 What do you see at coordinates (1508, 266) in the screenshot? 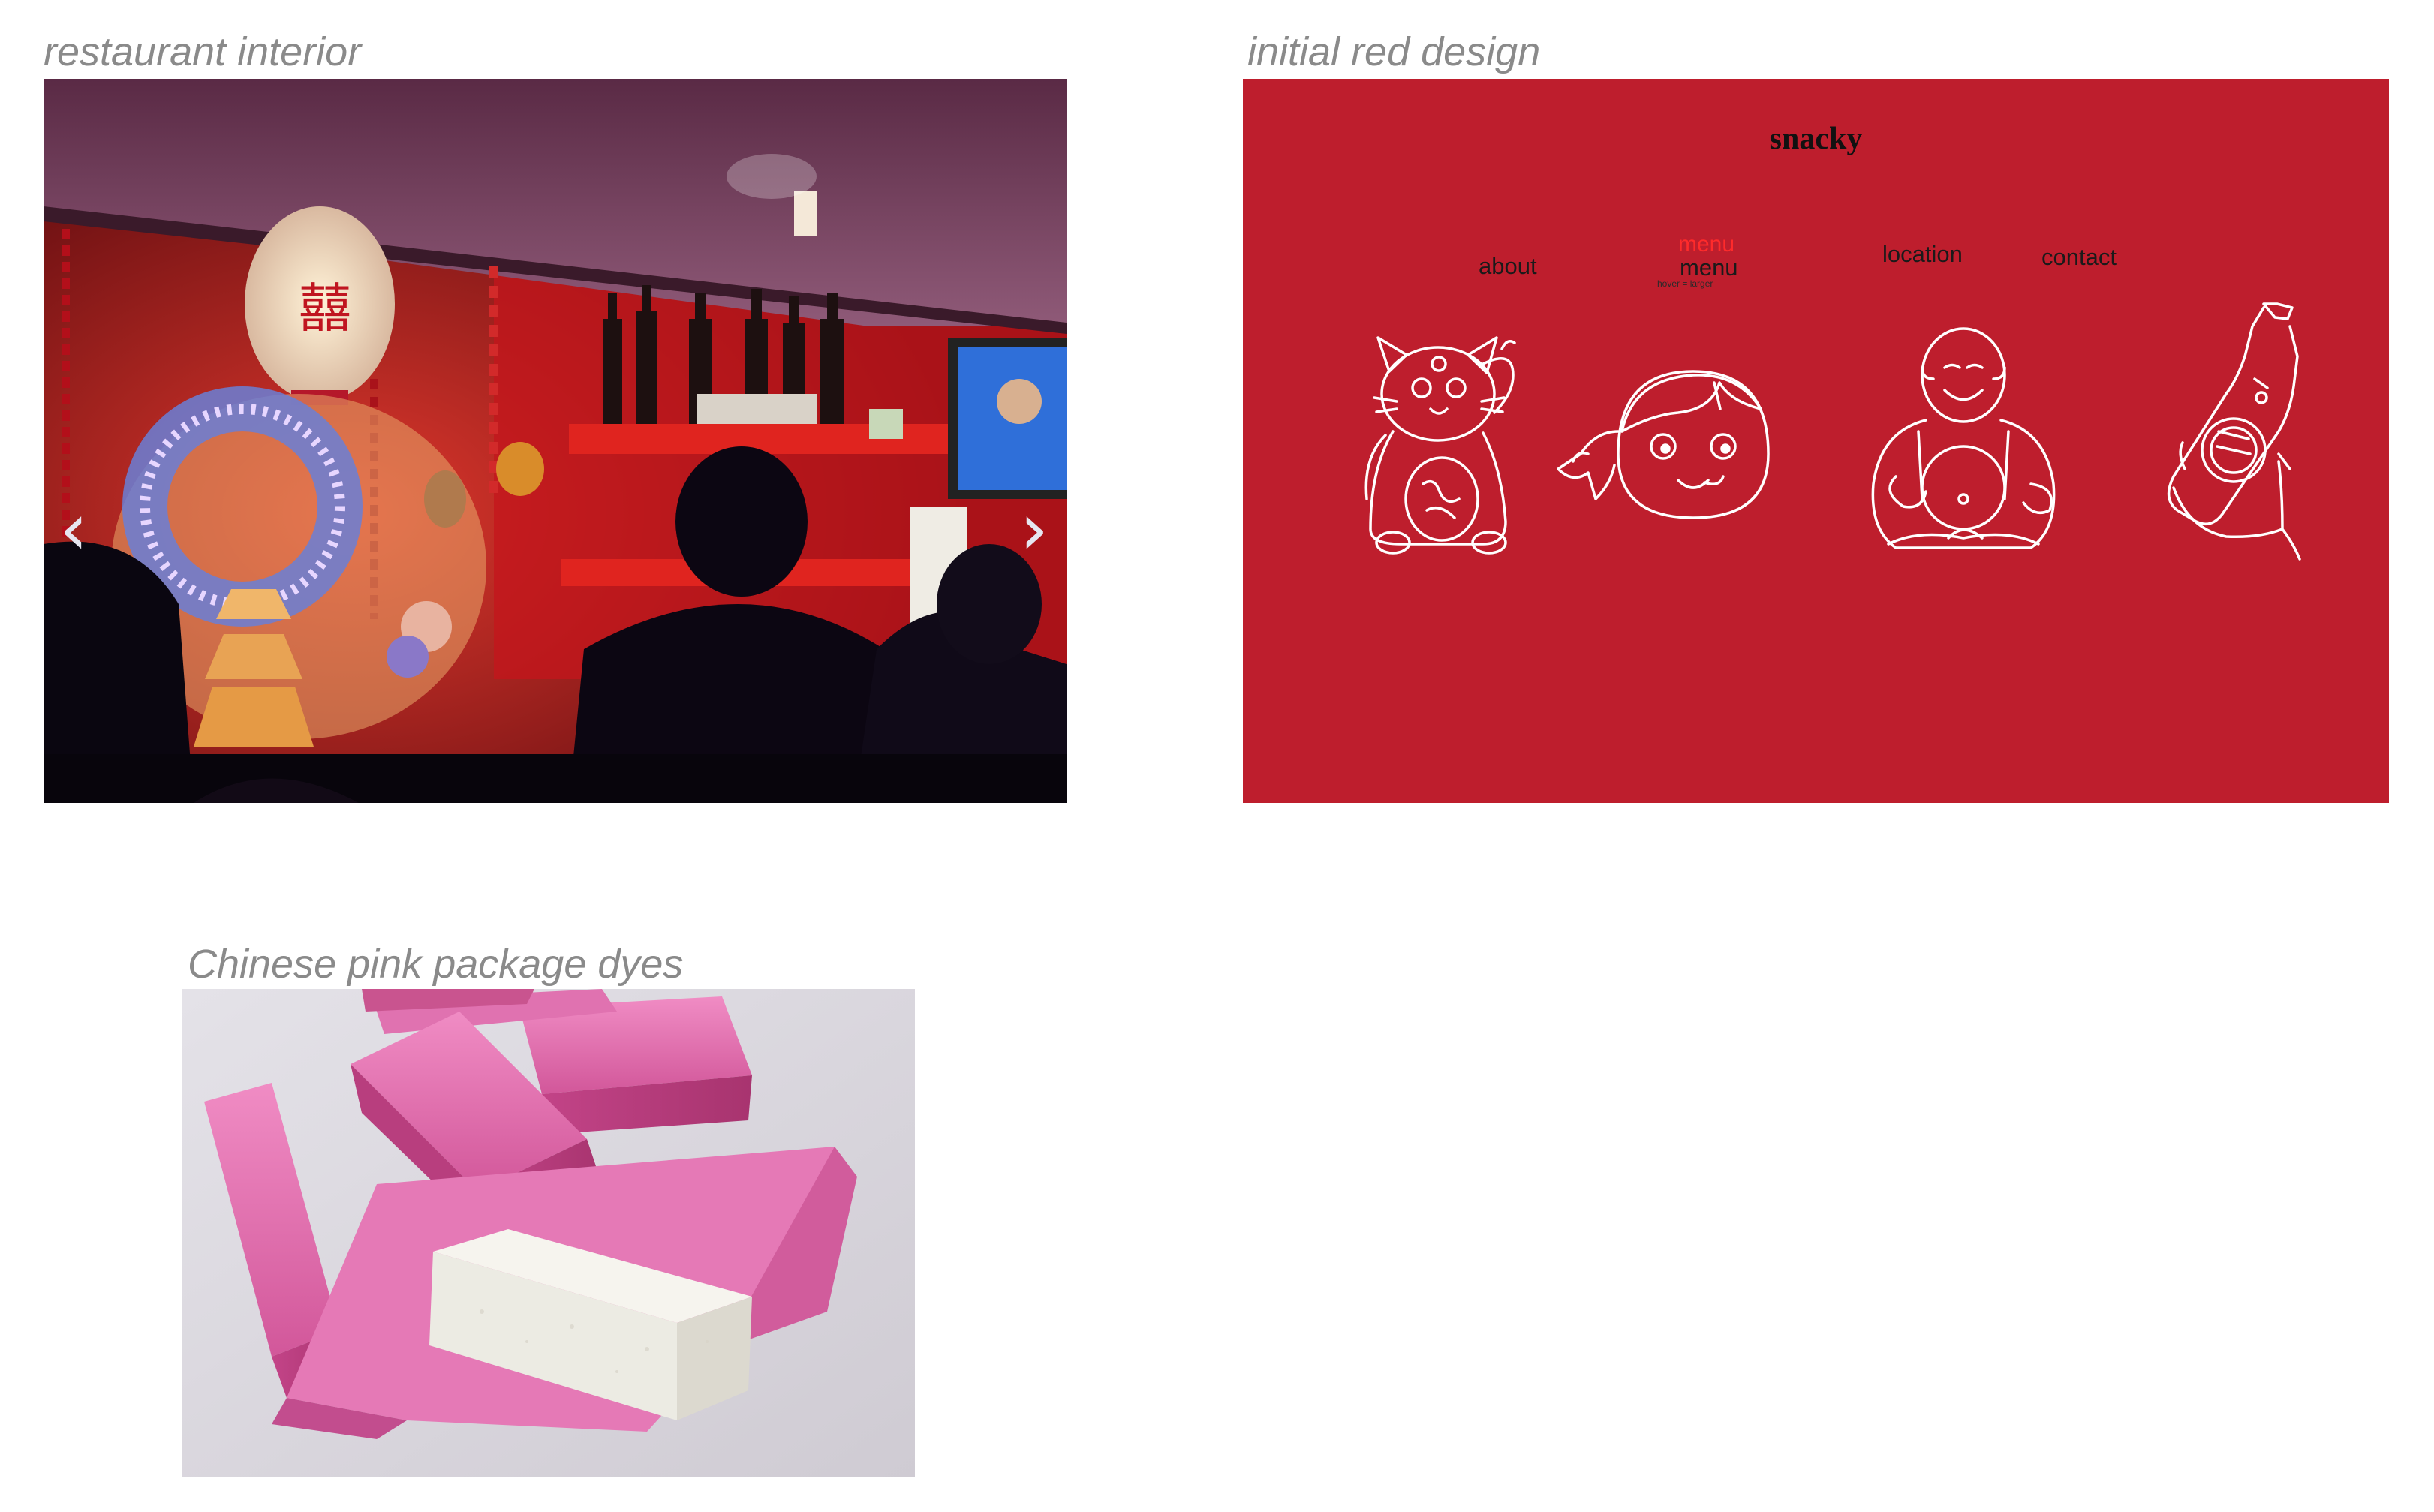
I see `mockup-nav-about: about` at bounding box center [1508, 266].